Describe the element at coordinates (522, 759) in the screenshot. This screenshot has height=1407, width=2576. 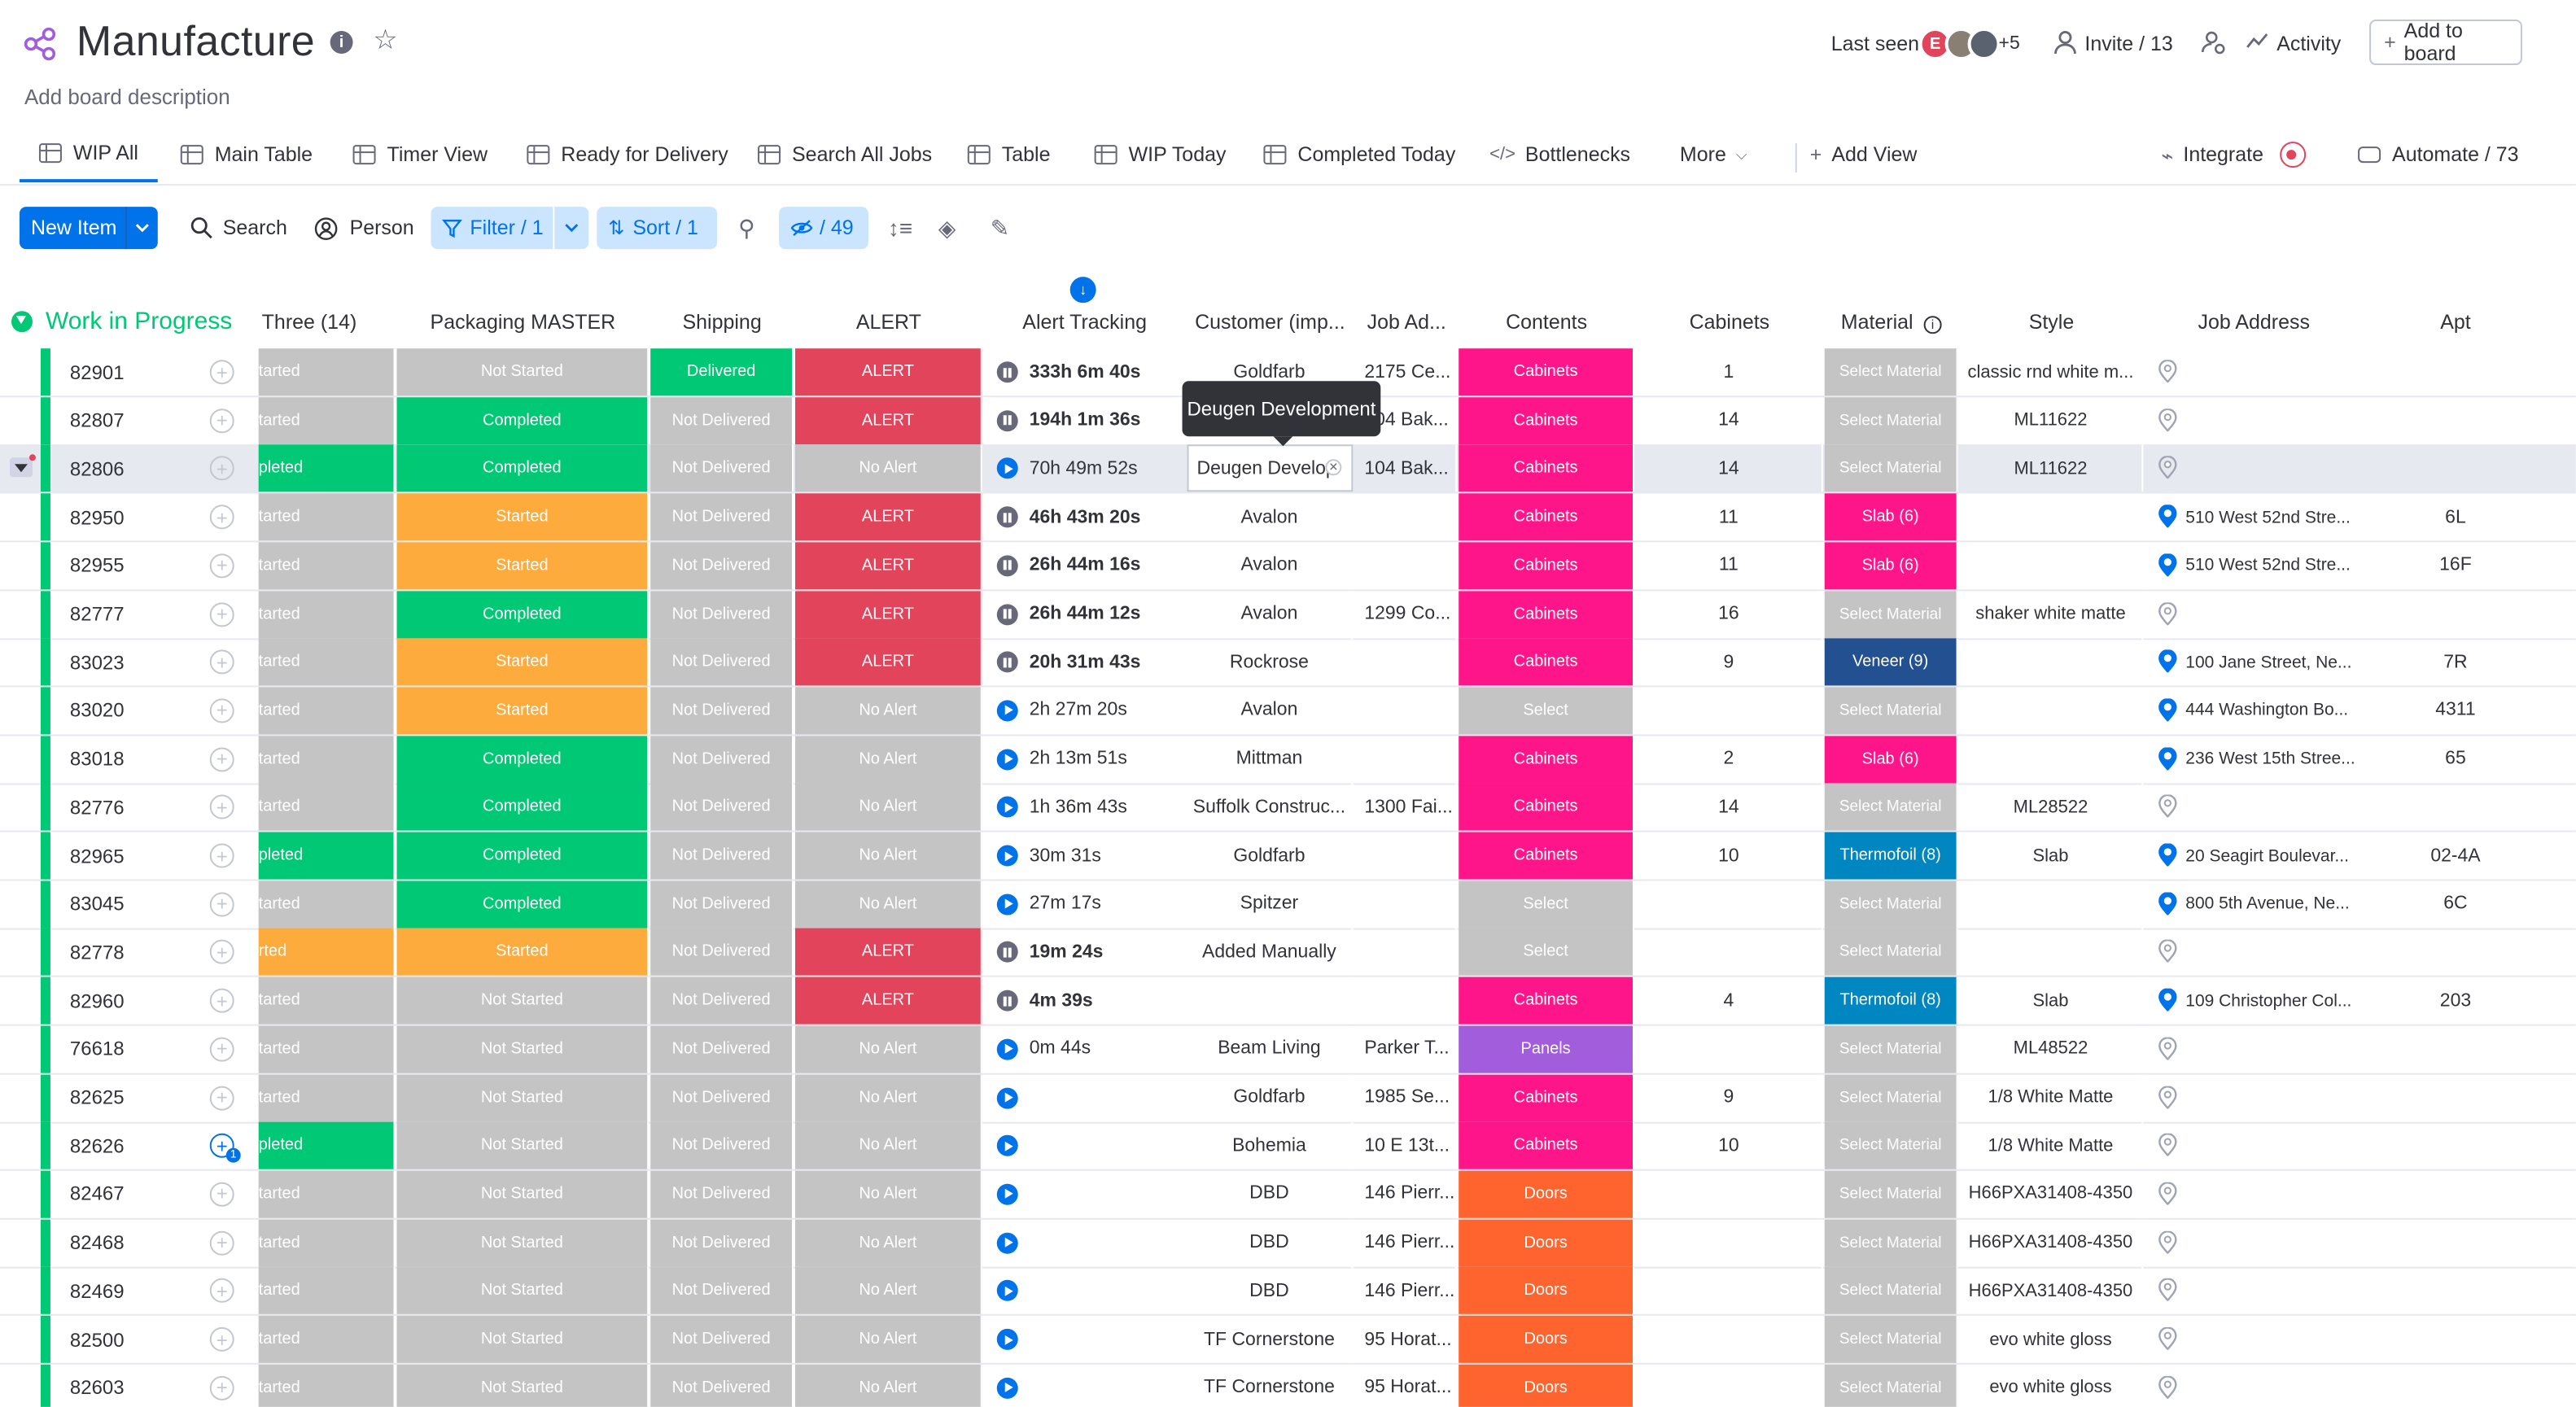
I see `status-packaging: Completed` at that location.